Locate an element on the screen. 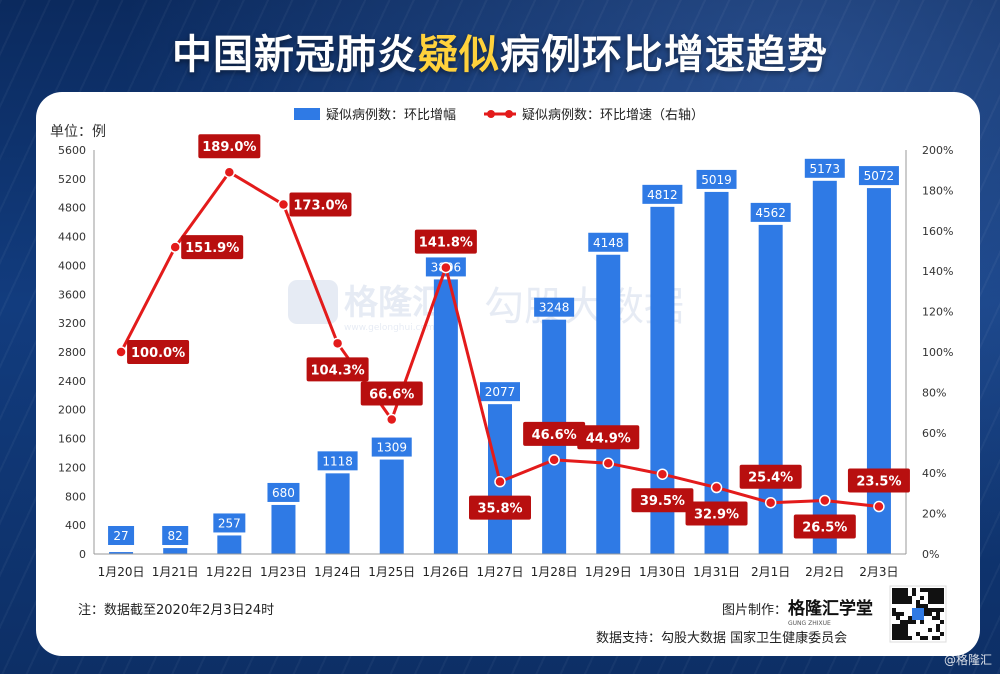  line-data-label: 32.9% is located at coordinates (716, 515).